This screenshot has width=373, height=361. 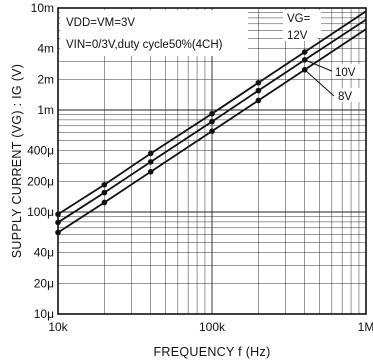 What do you see at coordinates (45, 79) in the screenshot?
I see `y-tick-label: 2m` at bounding box center [45, 79].